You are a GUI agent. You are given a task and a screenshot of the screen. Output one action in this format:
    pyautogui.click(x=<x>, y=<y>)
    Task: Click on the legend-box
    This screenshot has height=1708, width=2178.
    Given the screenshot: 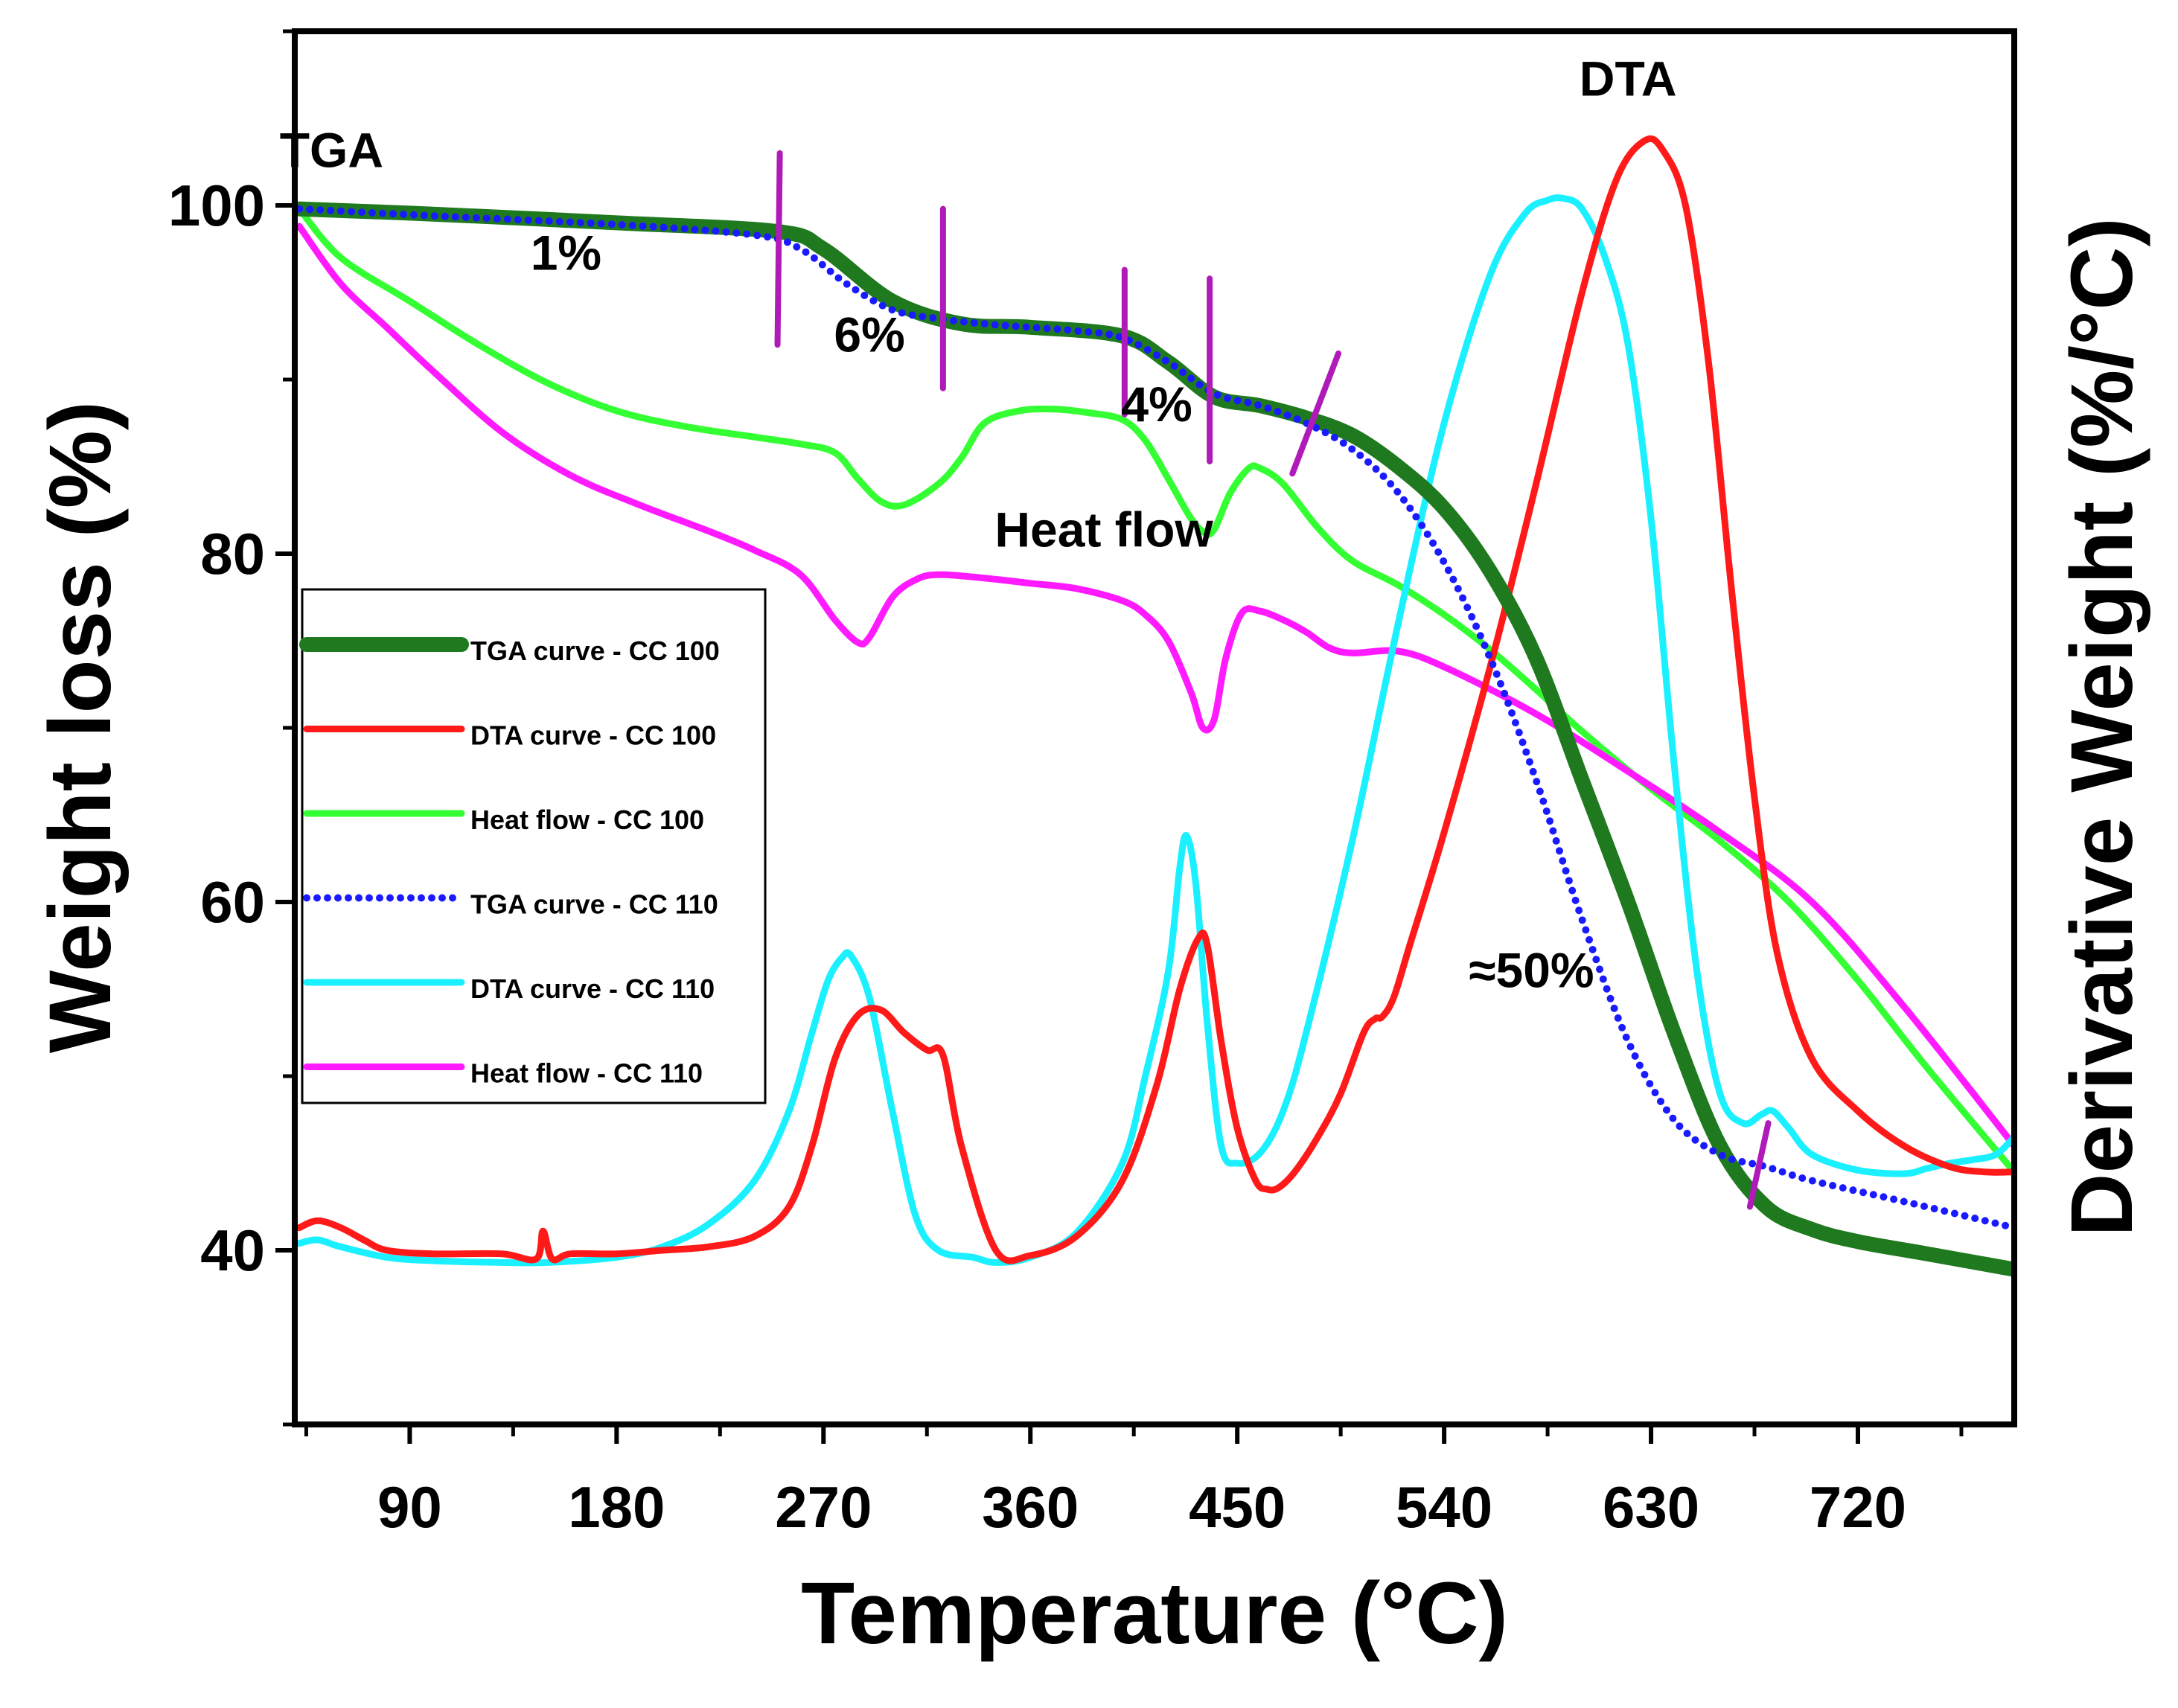 What is the action you would take?
    pyautogui.click(x=534, y=846)
    